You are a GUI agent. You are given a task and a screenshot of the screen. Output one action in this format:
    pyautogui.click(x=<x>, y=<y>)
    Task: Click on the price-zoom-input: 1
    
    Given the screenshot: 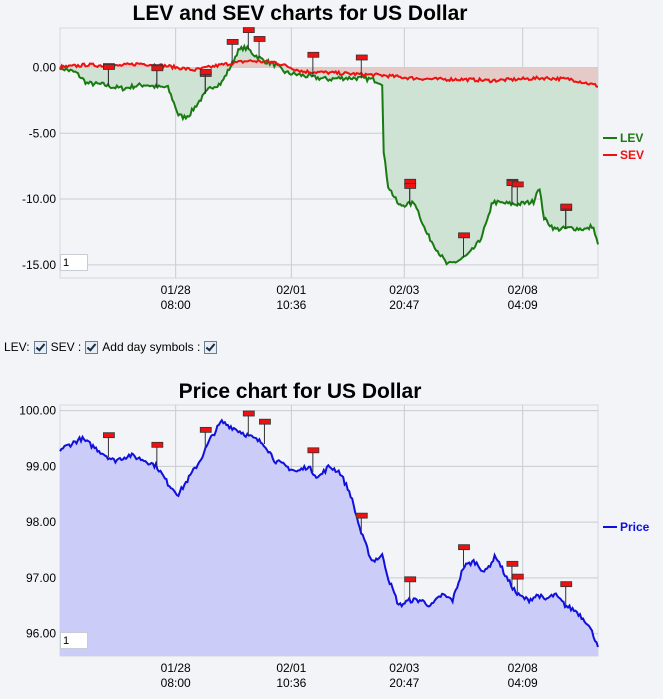 What is the action you would take?
    pyautogui.click(x=74, y=640)
    